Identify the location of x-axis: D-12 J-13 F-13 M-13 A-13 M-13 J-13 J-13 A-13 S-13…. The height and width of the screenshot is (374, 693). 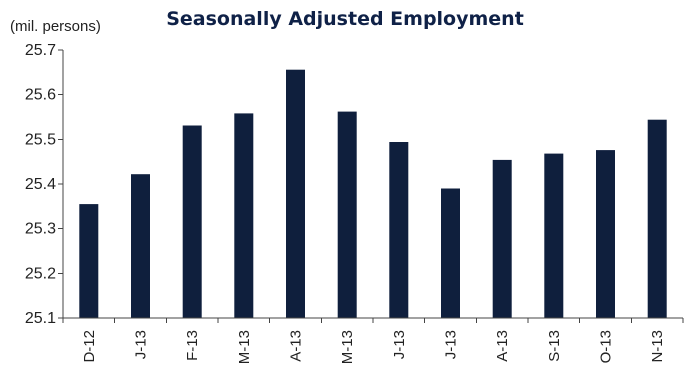
(373, 340).